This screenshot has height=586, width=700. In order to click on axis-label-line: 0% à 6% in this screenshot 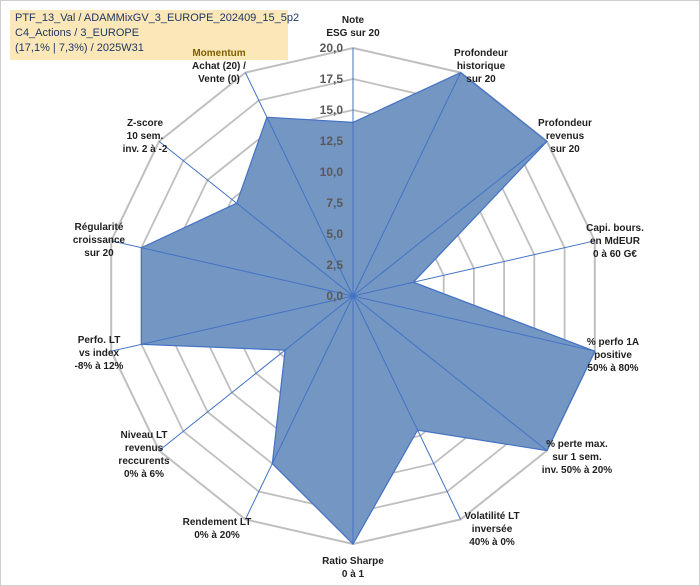, I will do `click(144, 474)`.